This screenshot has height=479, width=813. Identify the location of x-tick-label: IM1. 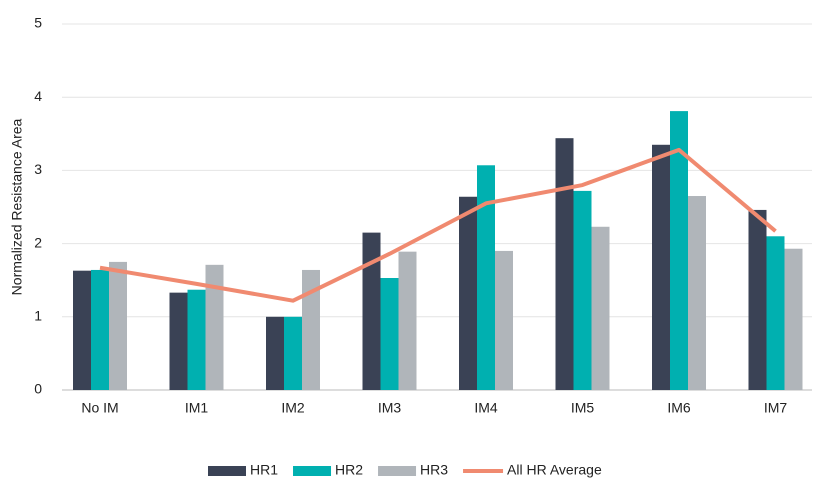
(197, 408).